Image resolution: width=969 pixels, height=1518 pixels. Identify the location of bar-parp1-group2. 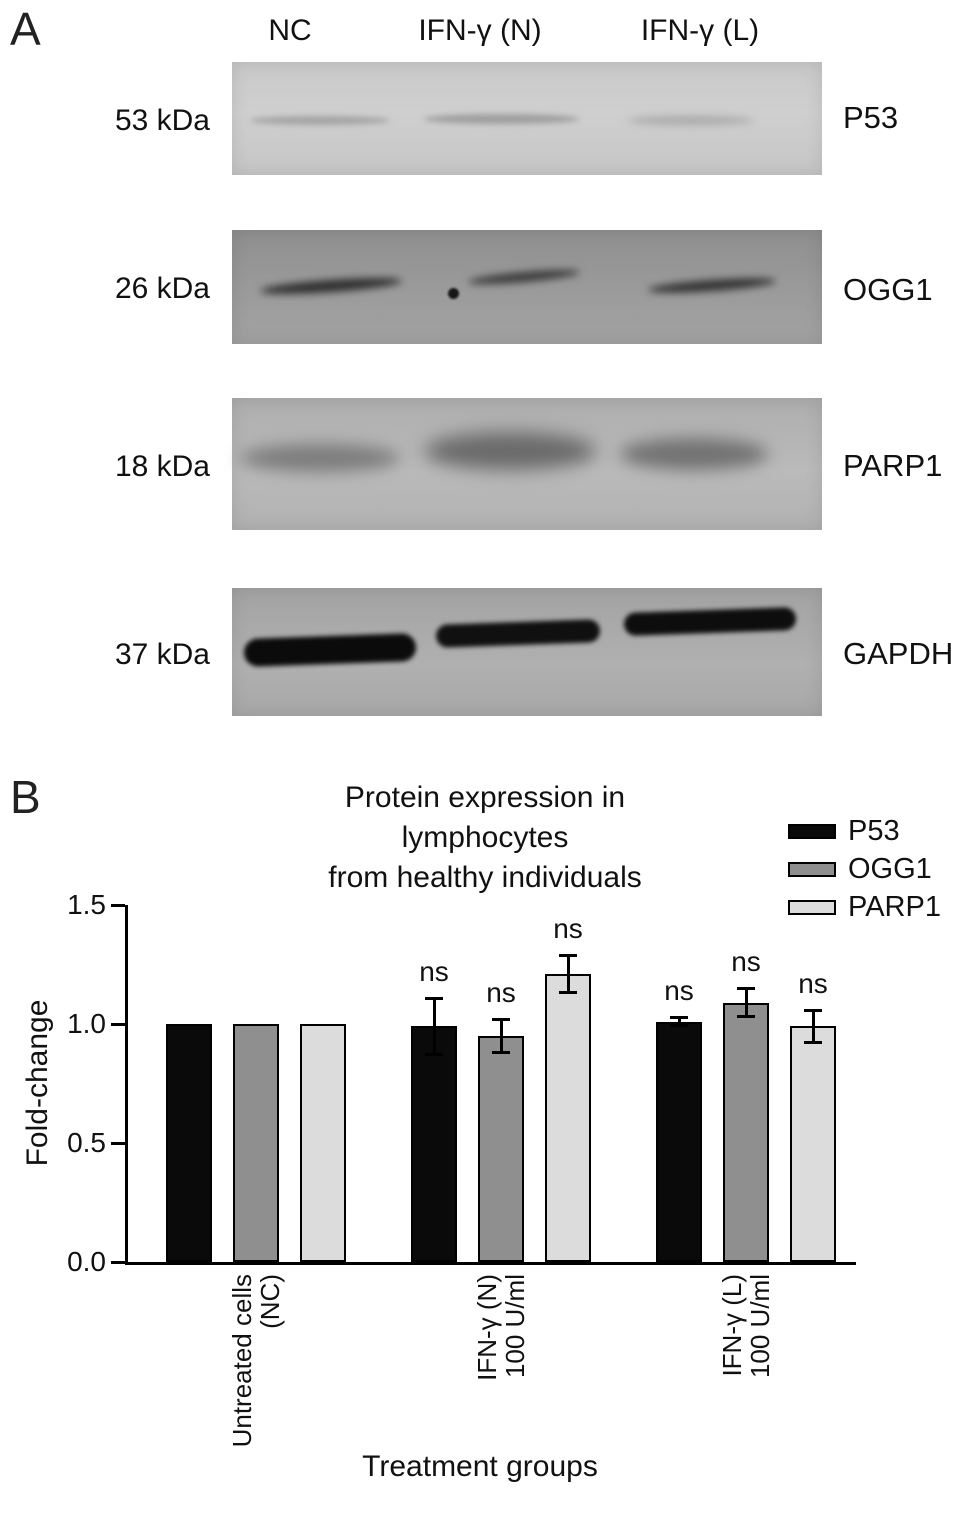
(813, 1144).